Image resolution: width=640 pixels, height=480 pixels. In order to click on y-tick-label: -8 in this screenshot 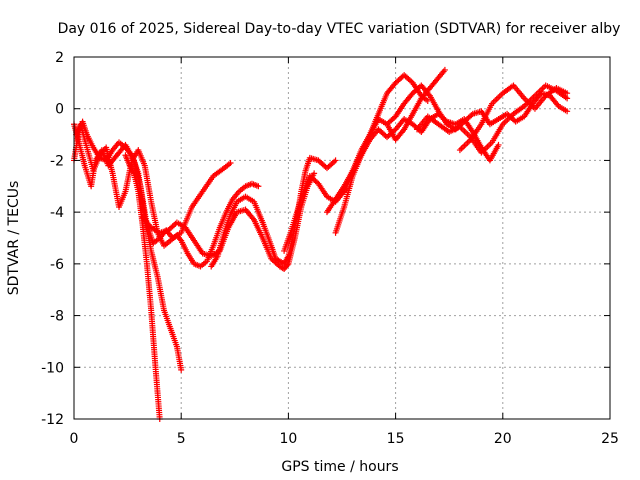, I will do `click(57, 317)`.